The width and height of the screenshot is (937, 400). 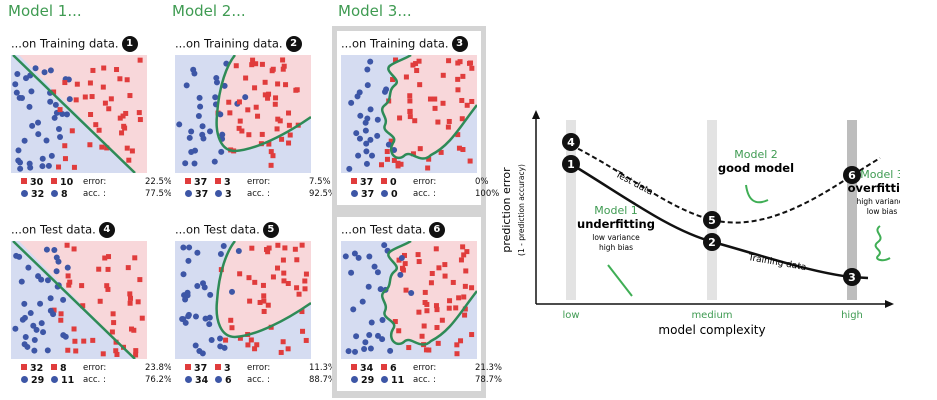 What do you see at coordinates (202, 380) in the screenshot?
I see `blue-correct-count: 34` at bounding box center [202, 380].